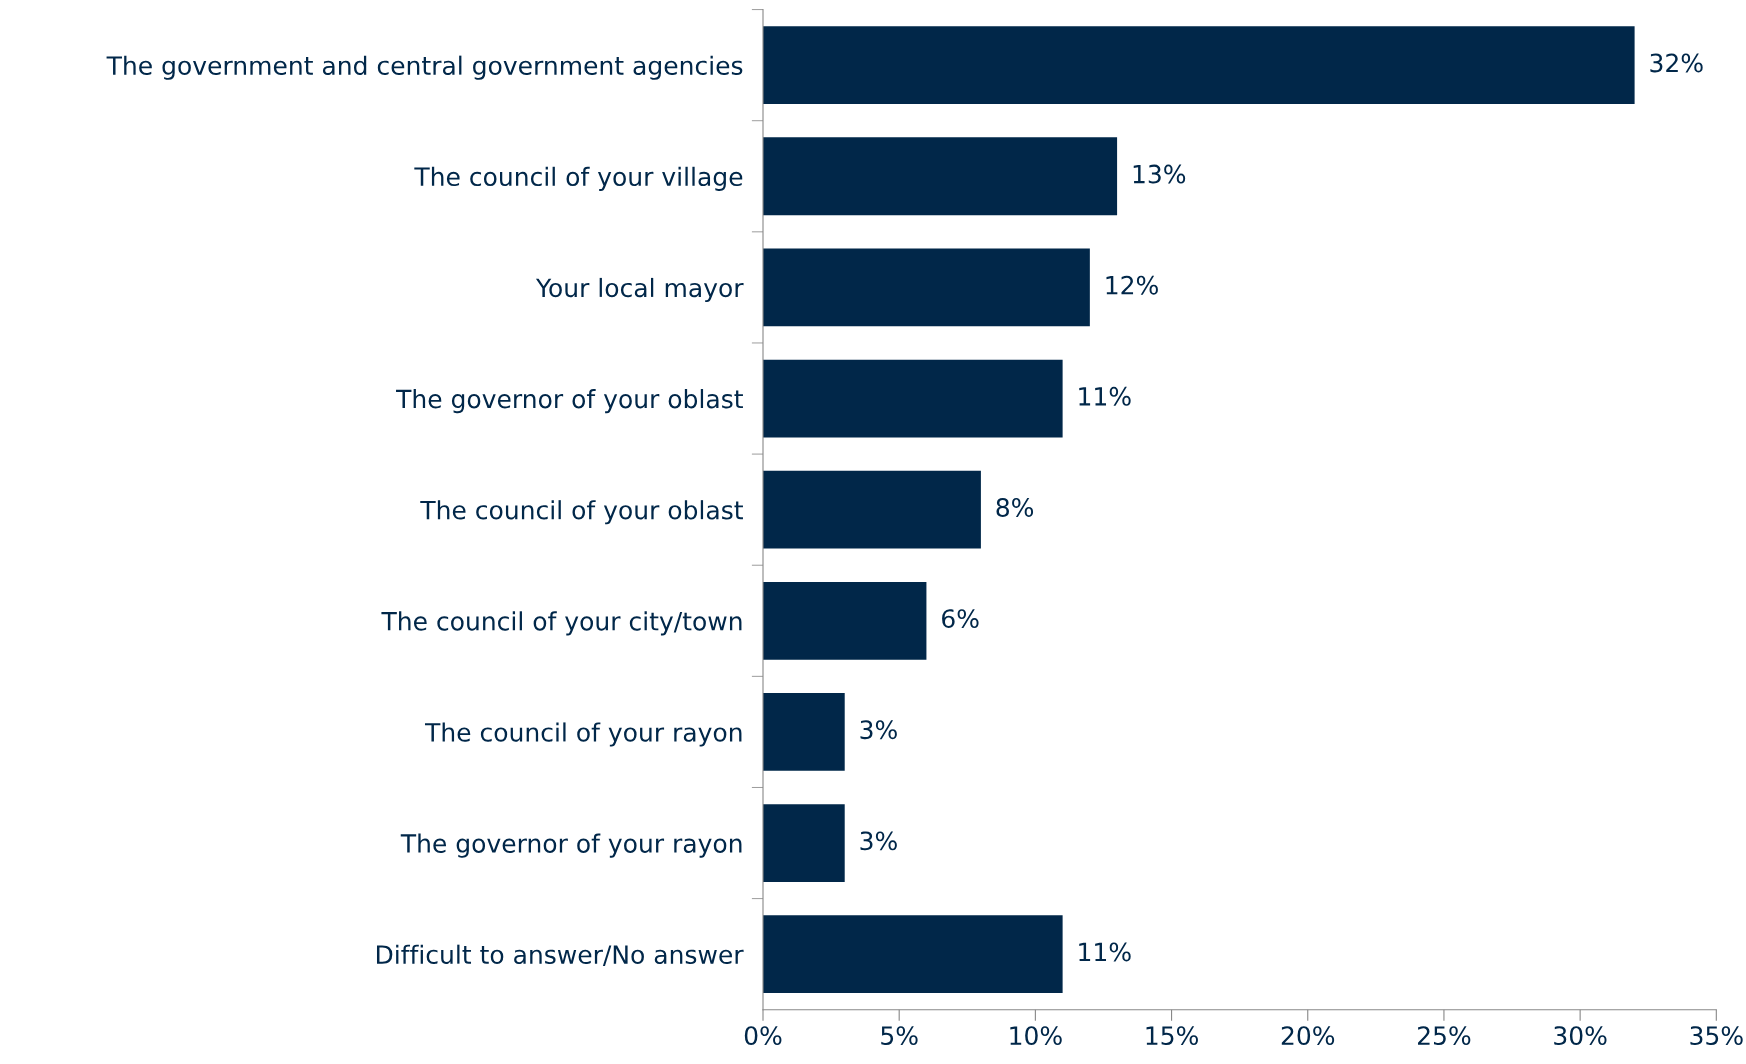 This screenshot has height=1064, width=1746. Describe the element at coordinates (581, 512) in the screenshot. I see `y-tick-label: The council of your oblast` at that location.